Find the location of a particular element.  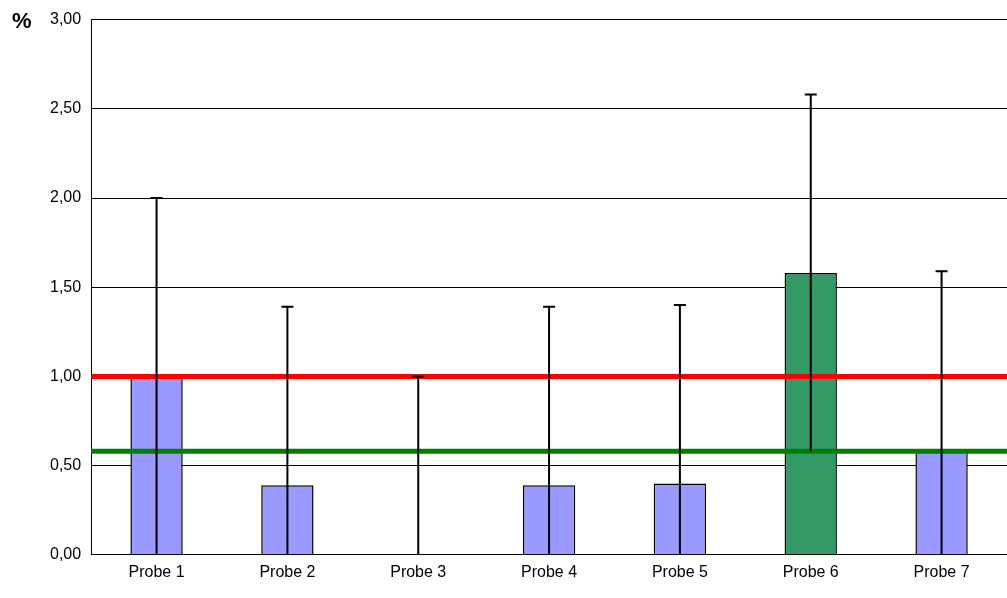

x-tick-label: Probe 2 is located at coordinates (287, 571).